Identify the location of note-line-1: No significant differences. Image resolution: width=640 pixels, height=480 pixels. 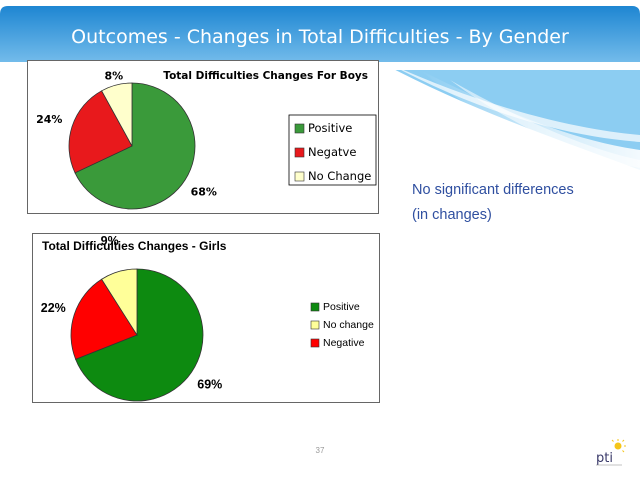
(493, 190).